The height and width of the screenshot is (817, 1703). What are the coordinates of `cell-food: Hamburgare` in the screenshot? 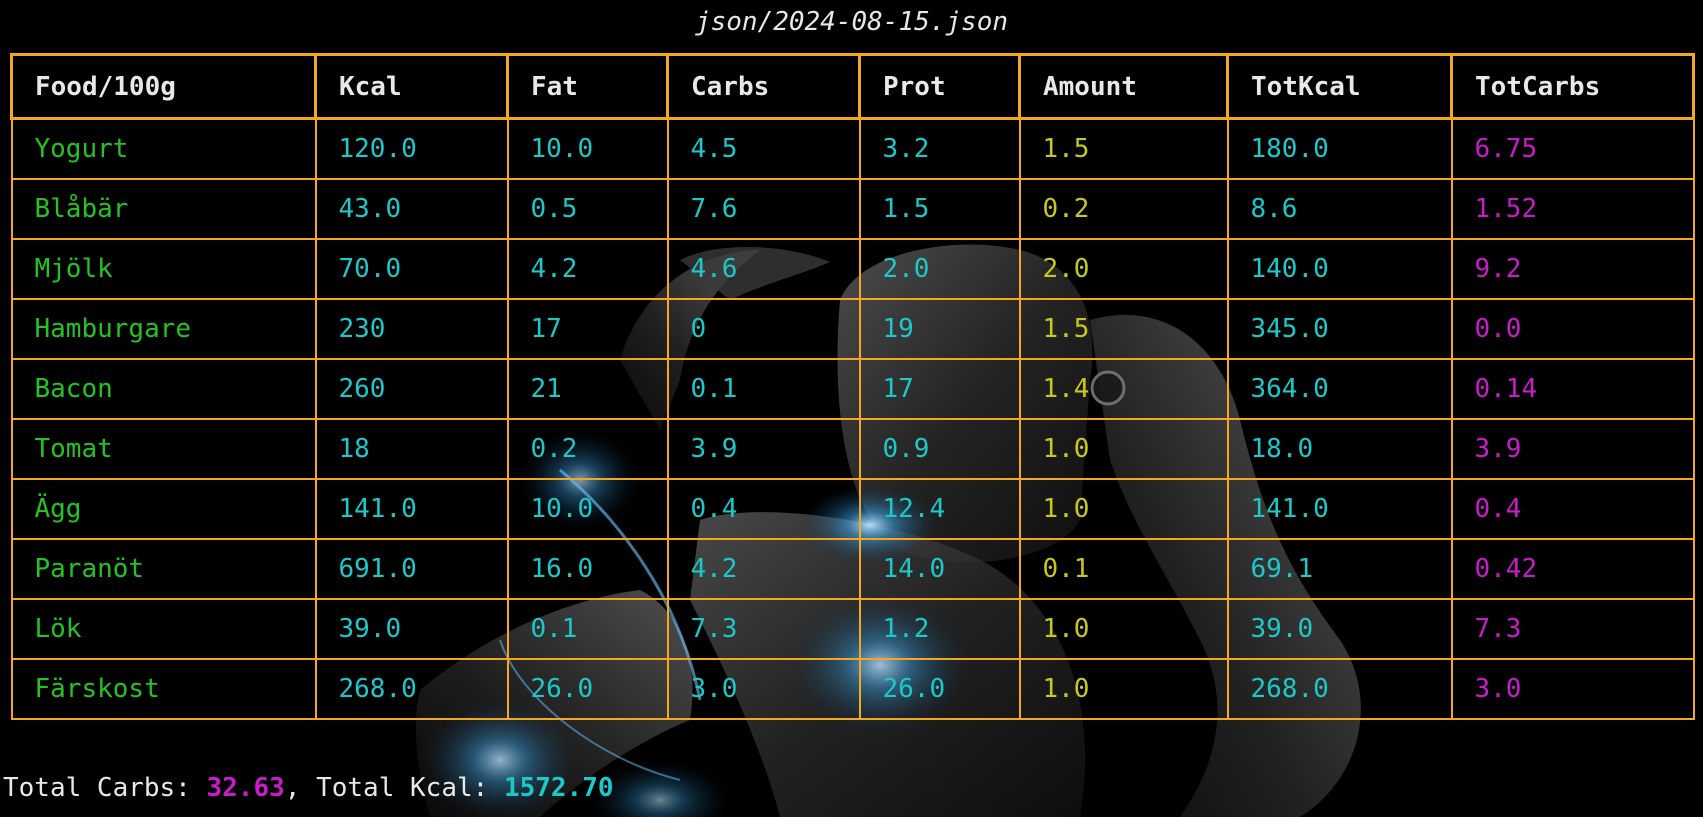 It's located at (163, 328).